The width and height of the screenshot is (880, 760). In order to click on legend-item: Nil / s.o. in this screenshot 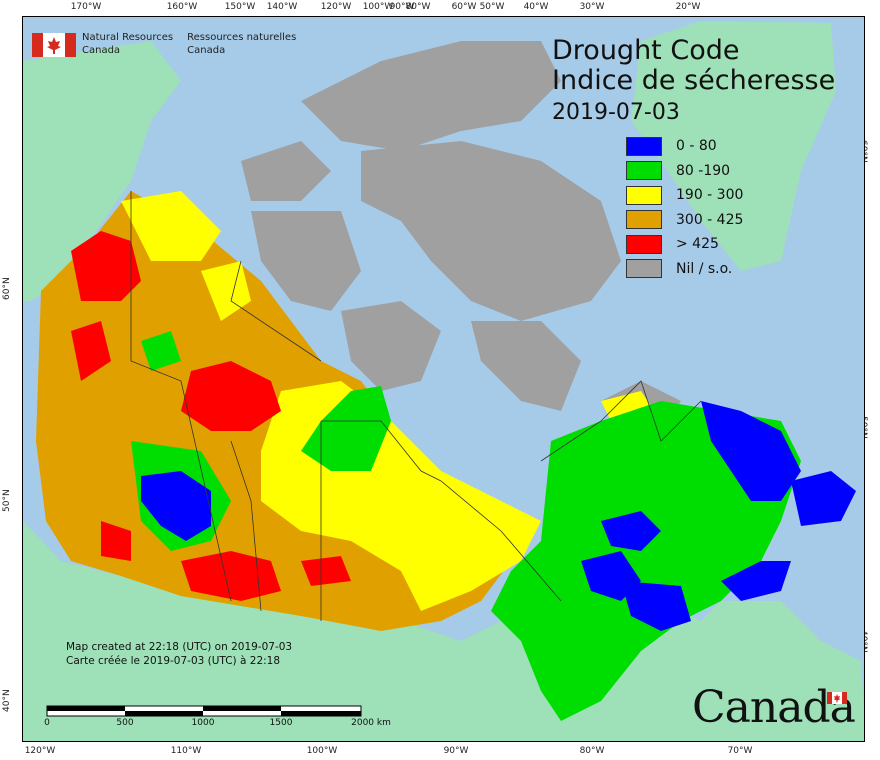, I will do `click(684, 269)`.